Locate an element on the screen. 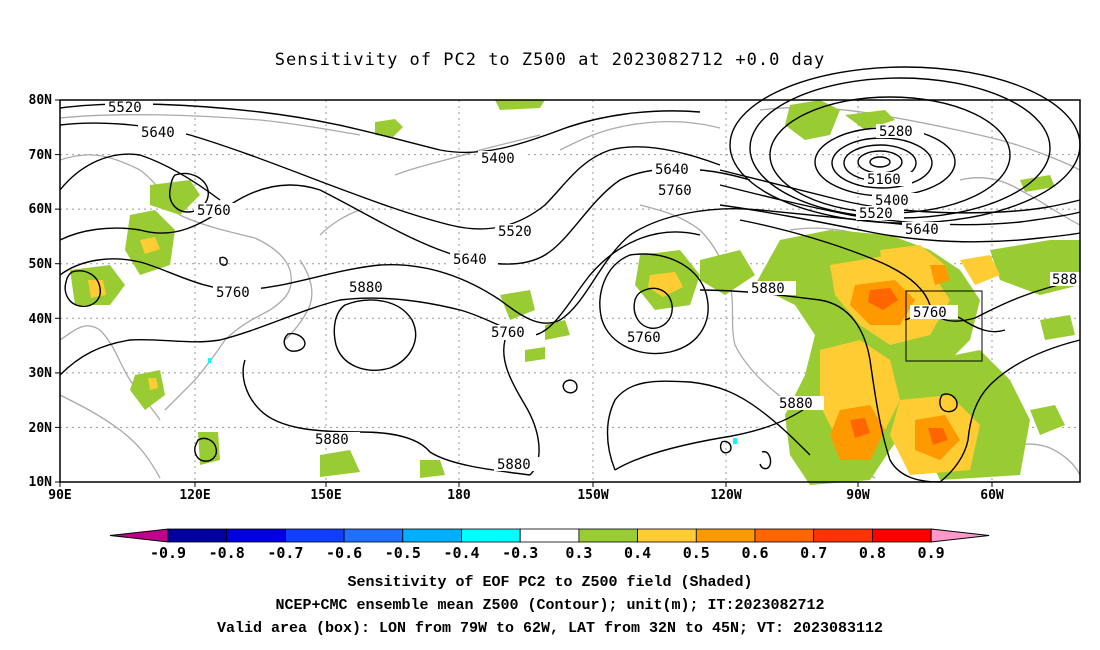 This screenshot has width=1100, height=650. lat-label: 10N is located at coordinates (41, 482).